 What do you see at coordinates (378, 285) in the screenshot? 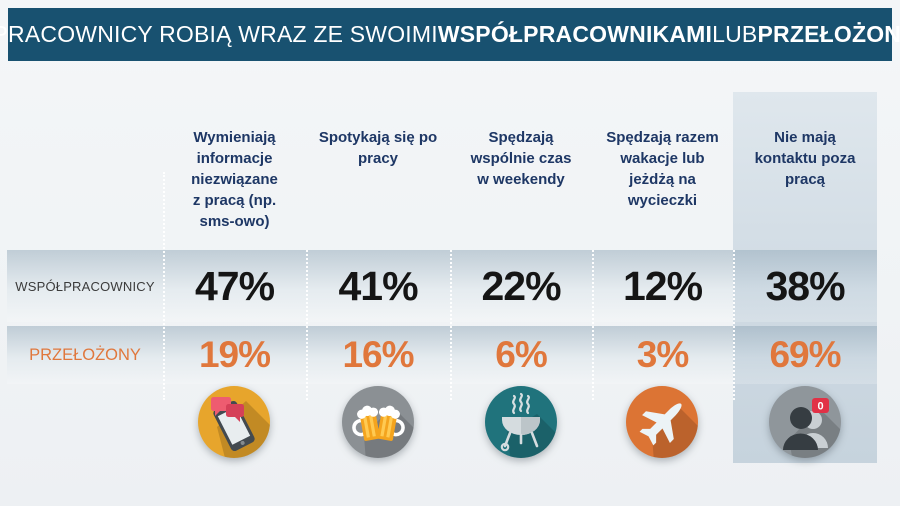
I see `value-coworkers-after-work: 41%` at bounding box center [378, 285].